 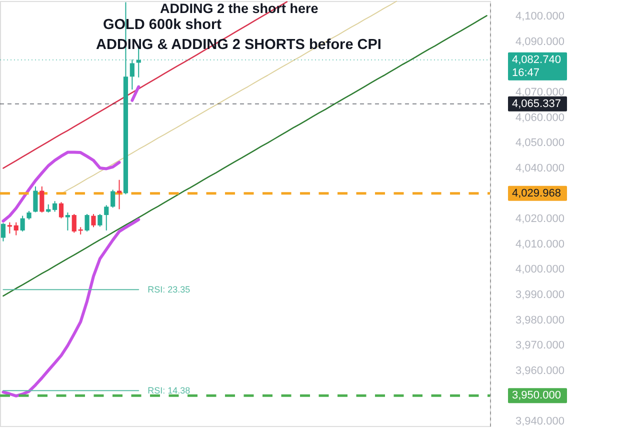 What do you see at coordinates (540, 92) in the screenshot?
I see `y-tick-label: 4,070.000` at bounding box center [540, 92].